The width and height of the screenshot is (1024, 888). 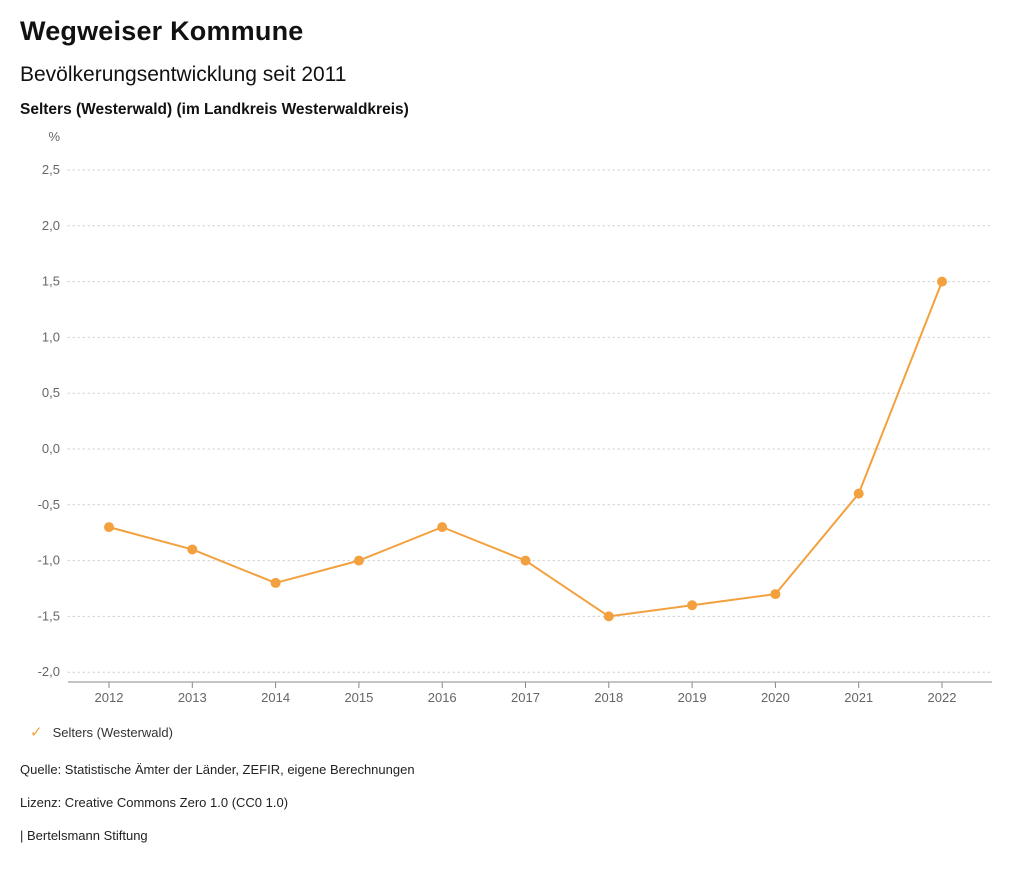 What do you see at coordinates (358, 560) in the screenshot?
I see `data-point-2015` at bounding box center [358, 560].